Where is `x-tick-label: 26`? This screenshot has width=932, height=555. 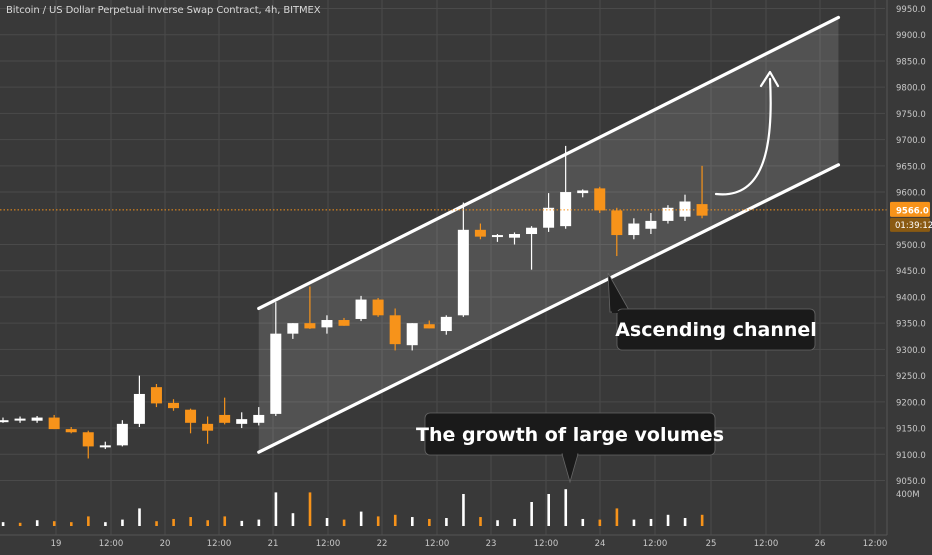 x-tick-label: 26 is located at coordinates (820, 544).